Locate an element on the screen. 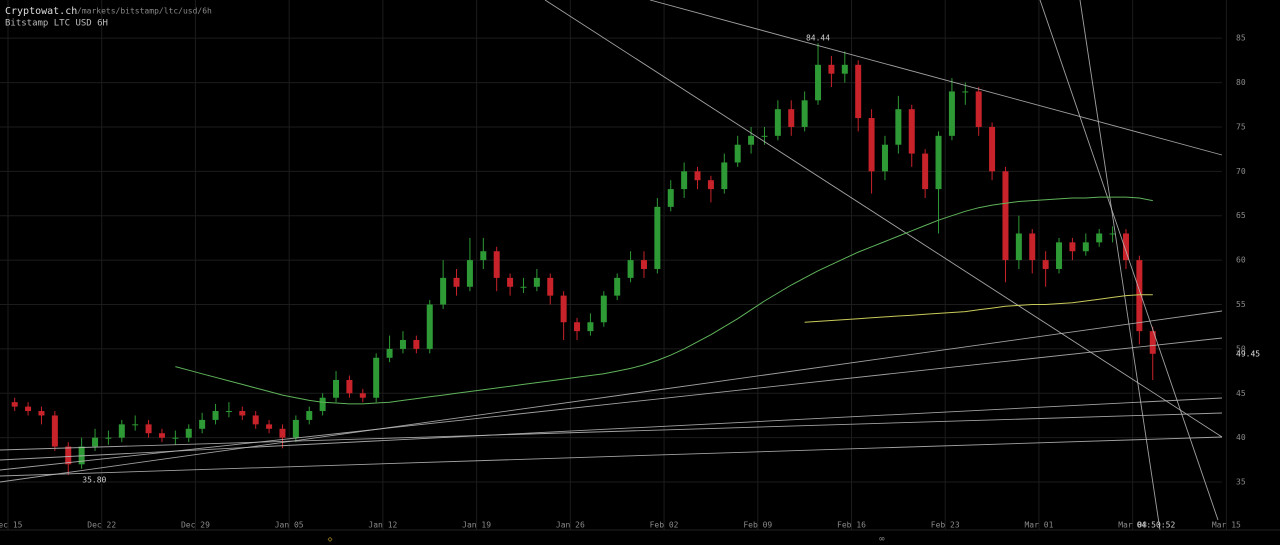 The image size is (1280, 545). high-label: 84.44 is located at coordinates (818, 38).